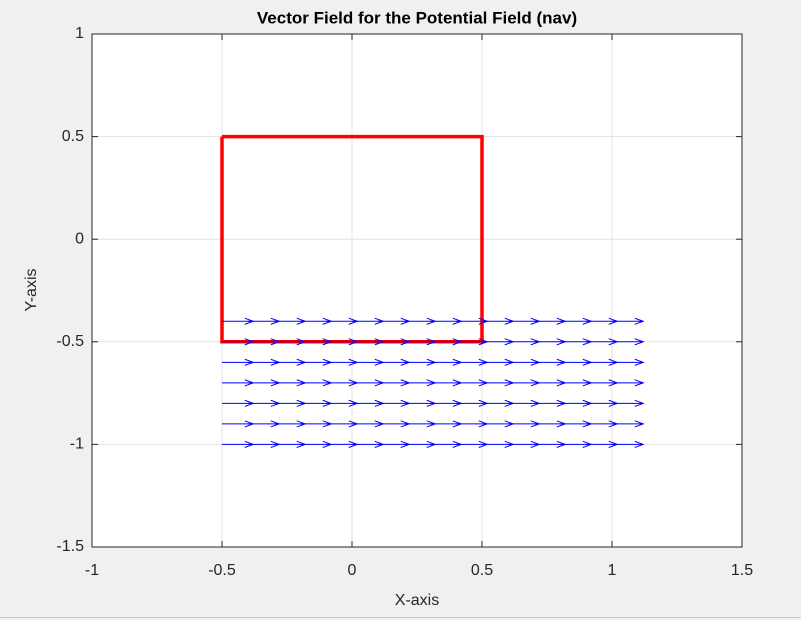  I want to click on x-tick-label: 0, so click(352, 570).